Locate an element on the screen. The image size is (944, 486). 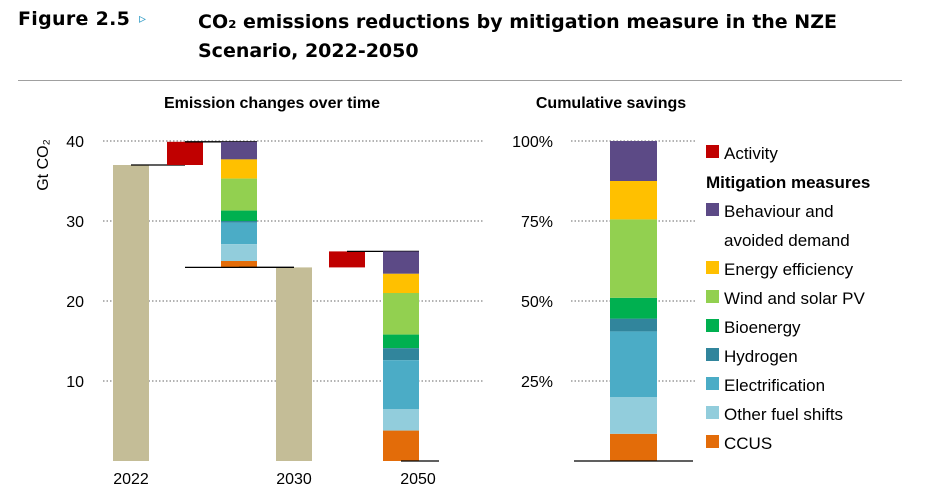
savings-segment-energy-efficiency is located at coordinates (633, 200).